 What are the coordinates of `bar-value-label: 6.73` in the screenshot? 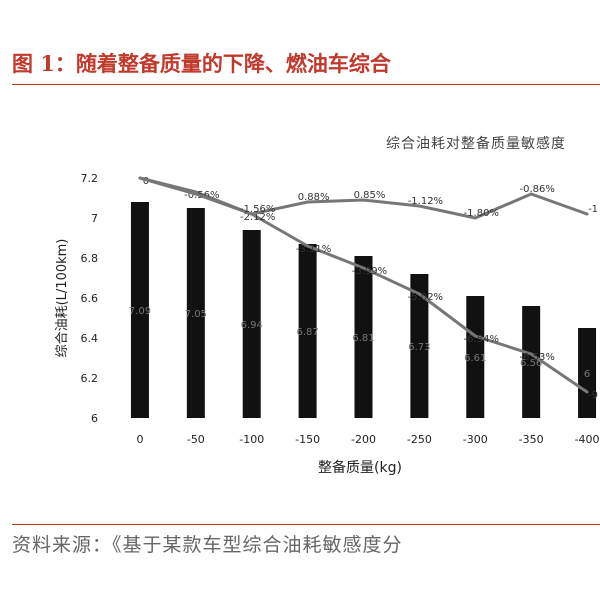 It's located at (419, 347).